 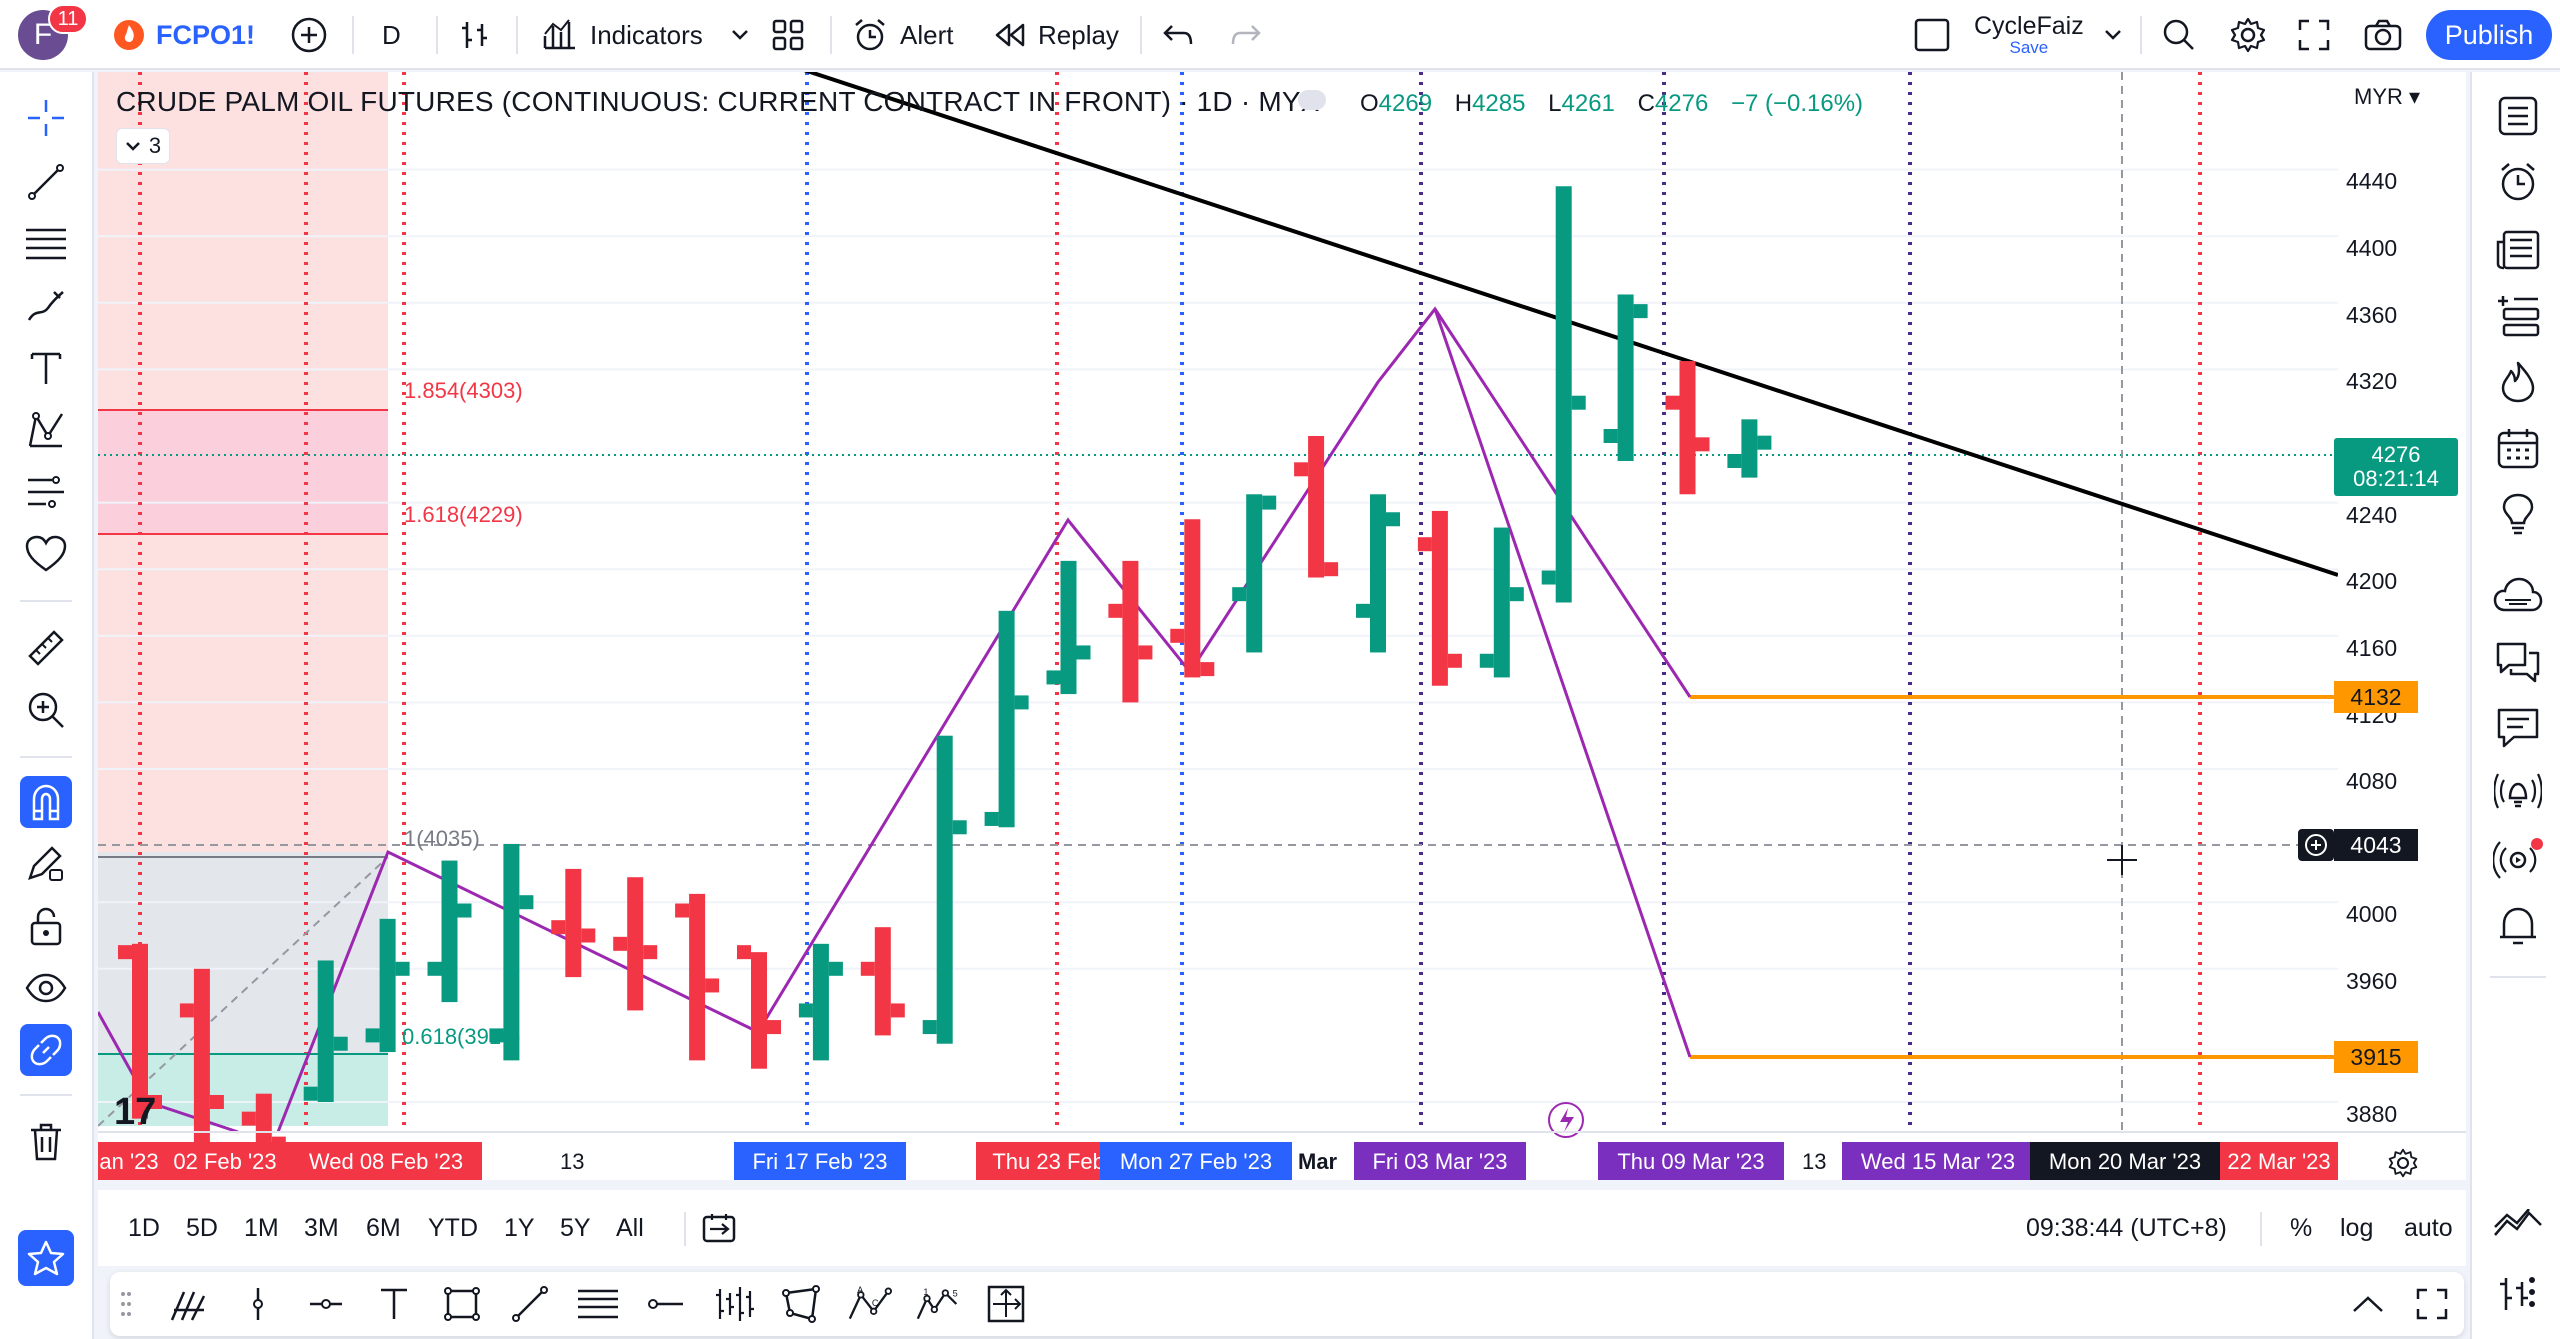 What do you see at coordinates (46, 554) in the screenshot?
I see `heart-icon` at bounding box center [46, 554].